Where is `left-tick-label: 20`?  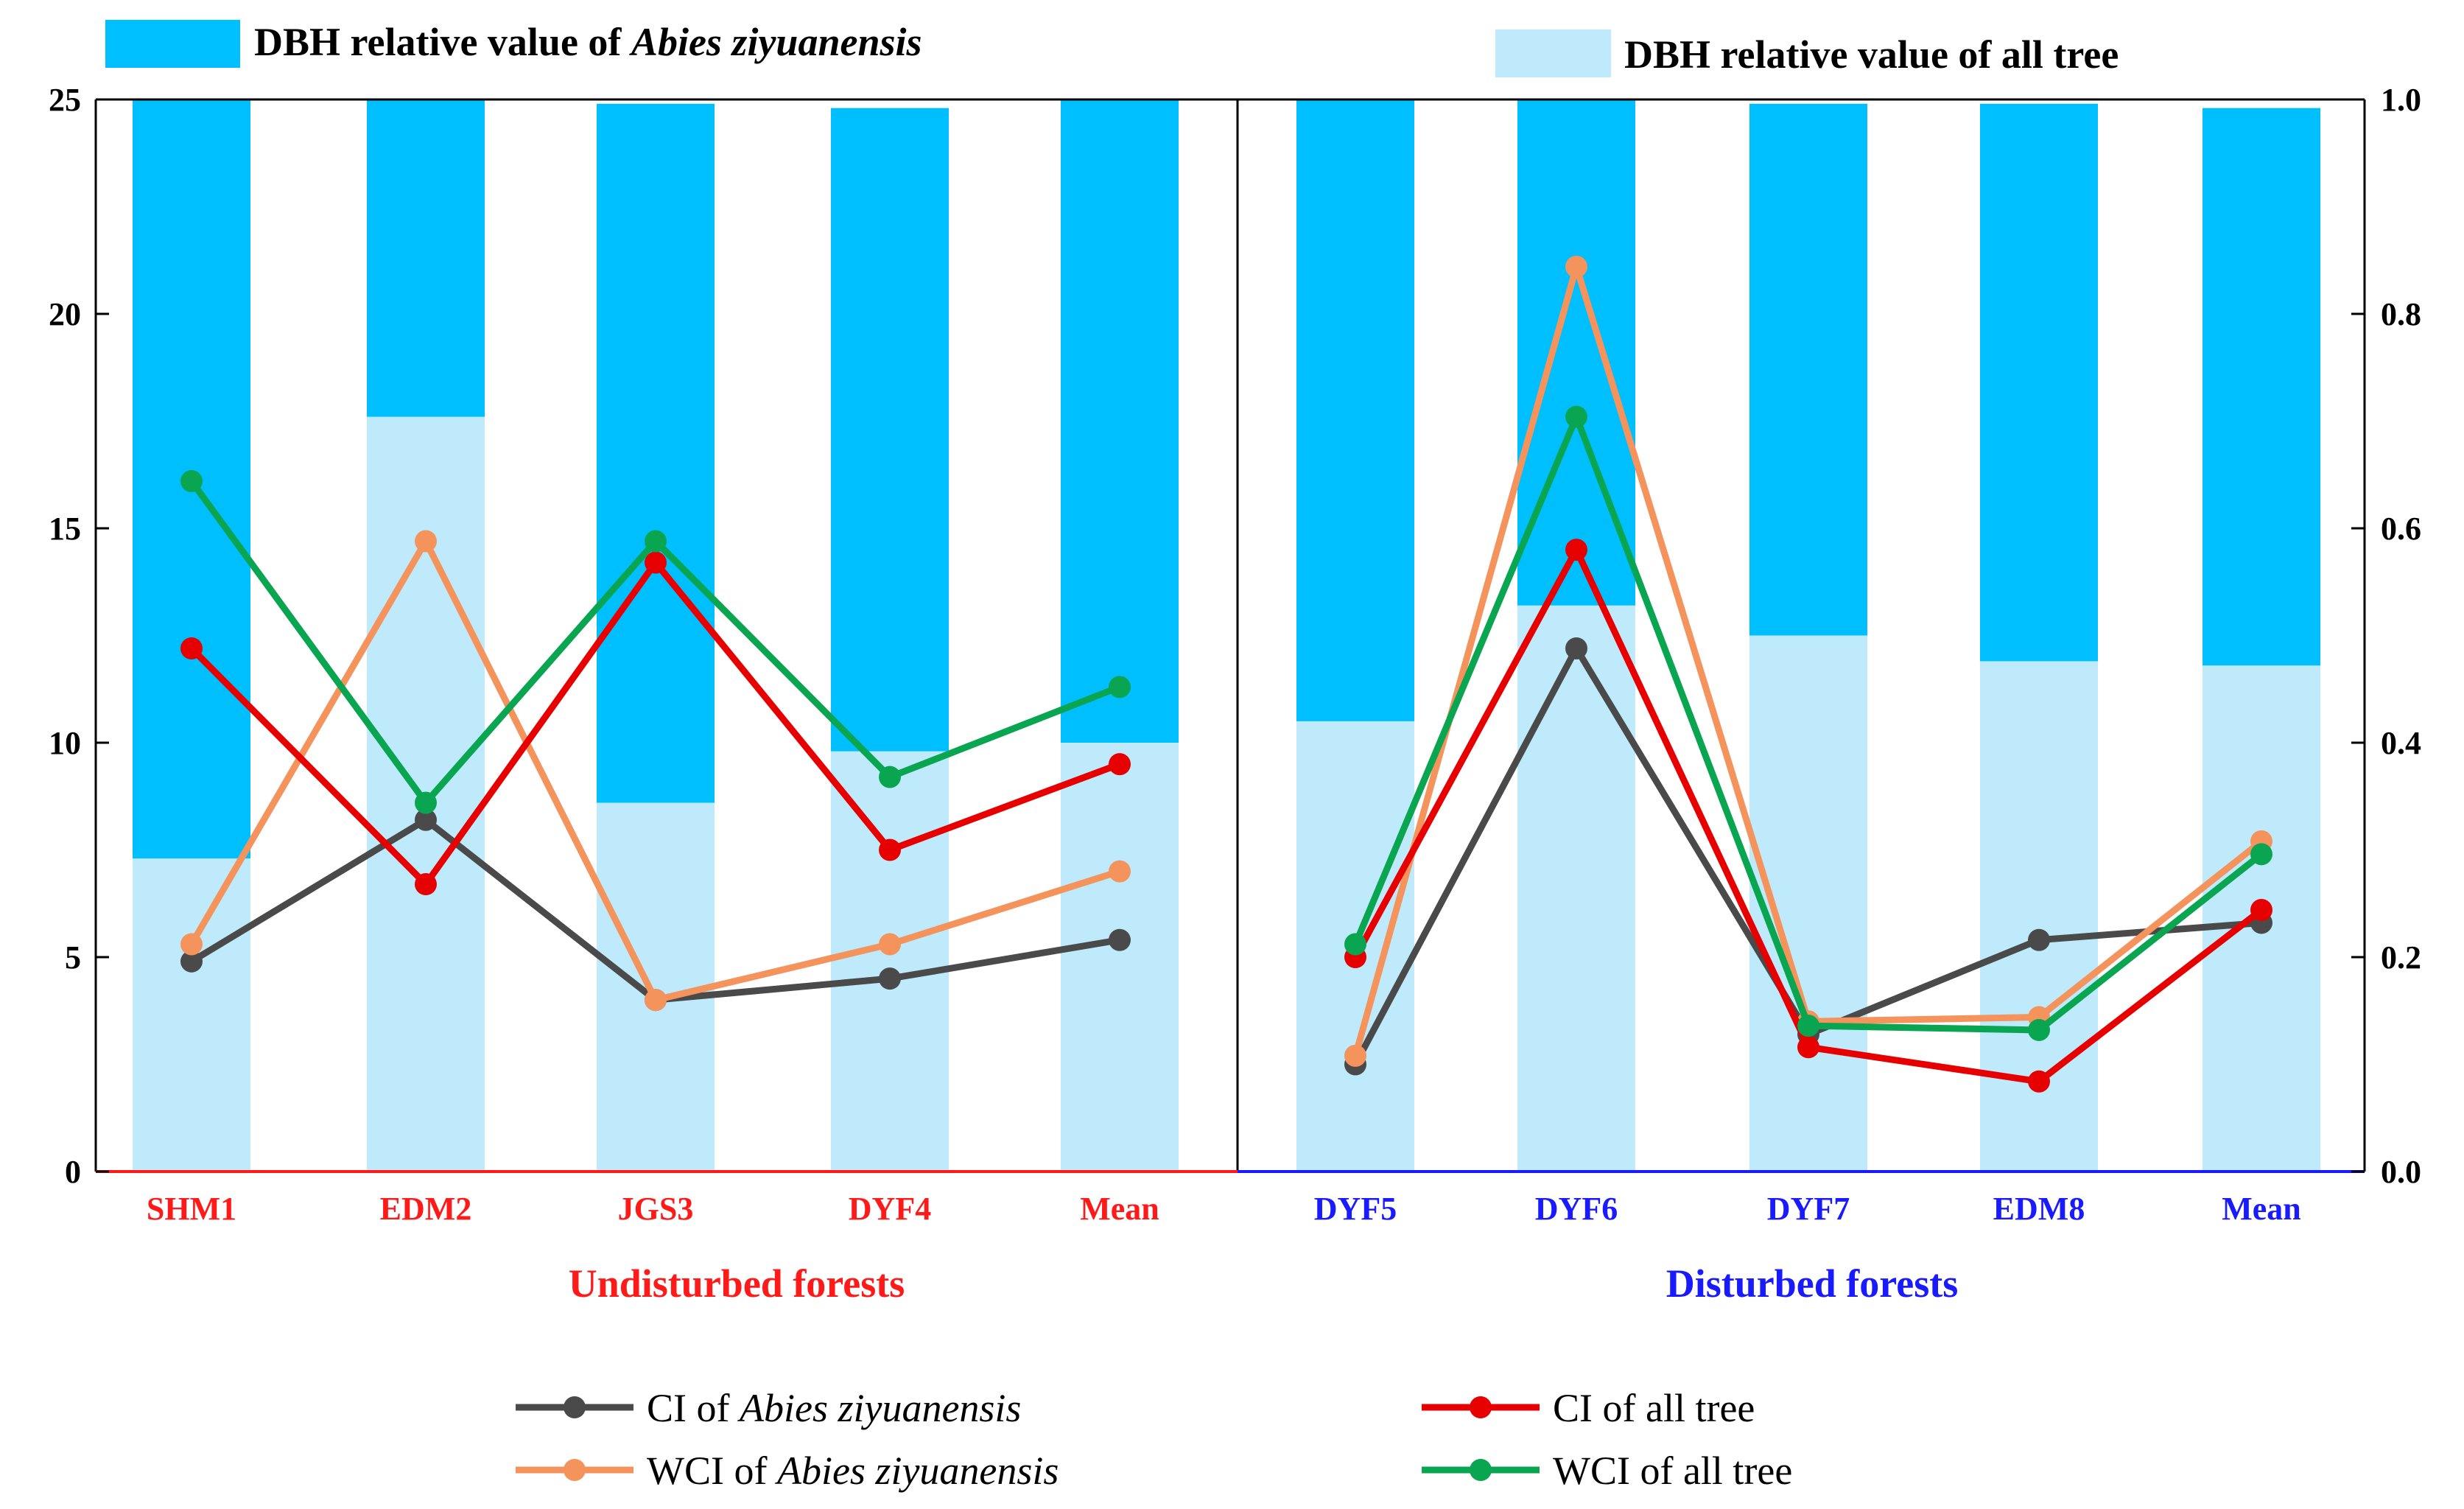
left-tick-label: 20 is located at coordinates (65, 314).